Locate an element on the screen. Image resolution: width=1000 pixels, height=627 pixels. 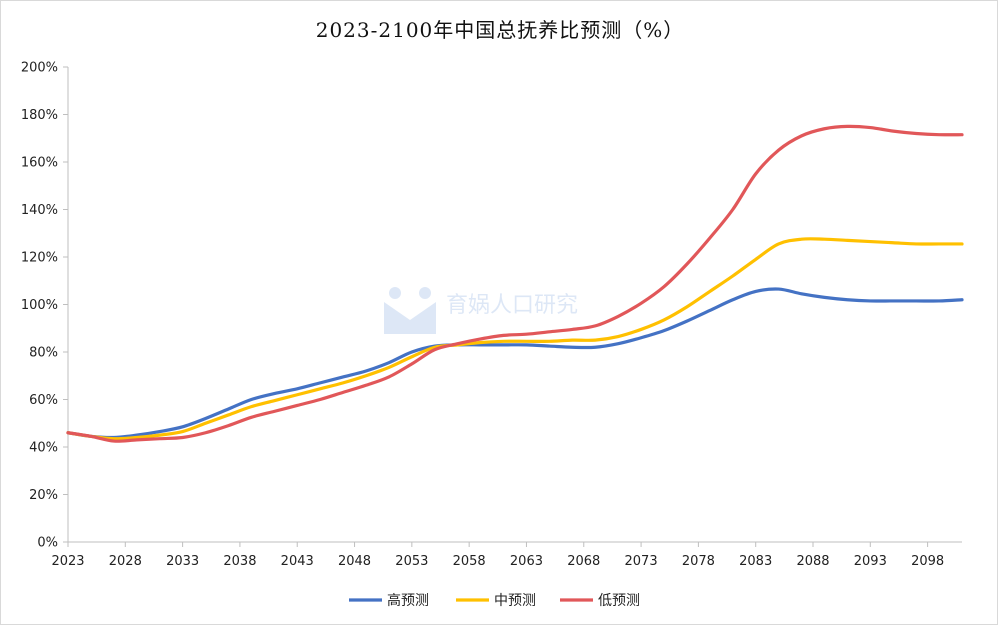
x-tick-label: 2053 is located at coordinates (411, 561).